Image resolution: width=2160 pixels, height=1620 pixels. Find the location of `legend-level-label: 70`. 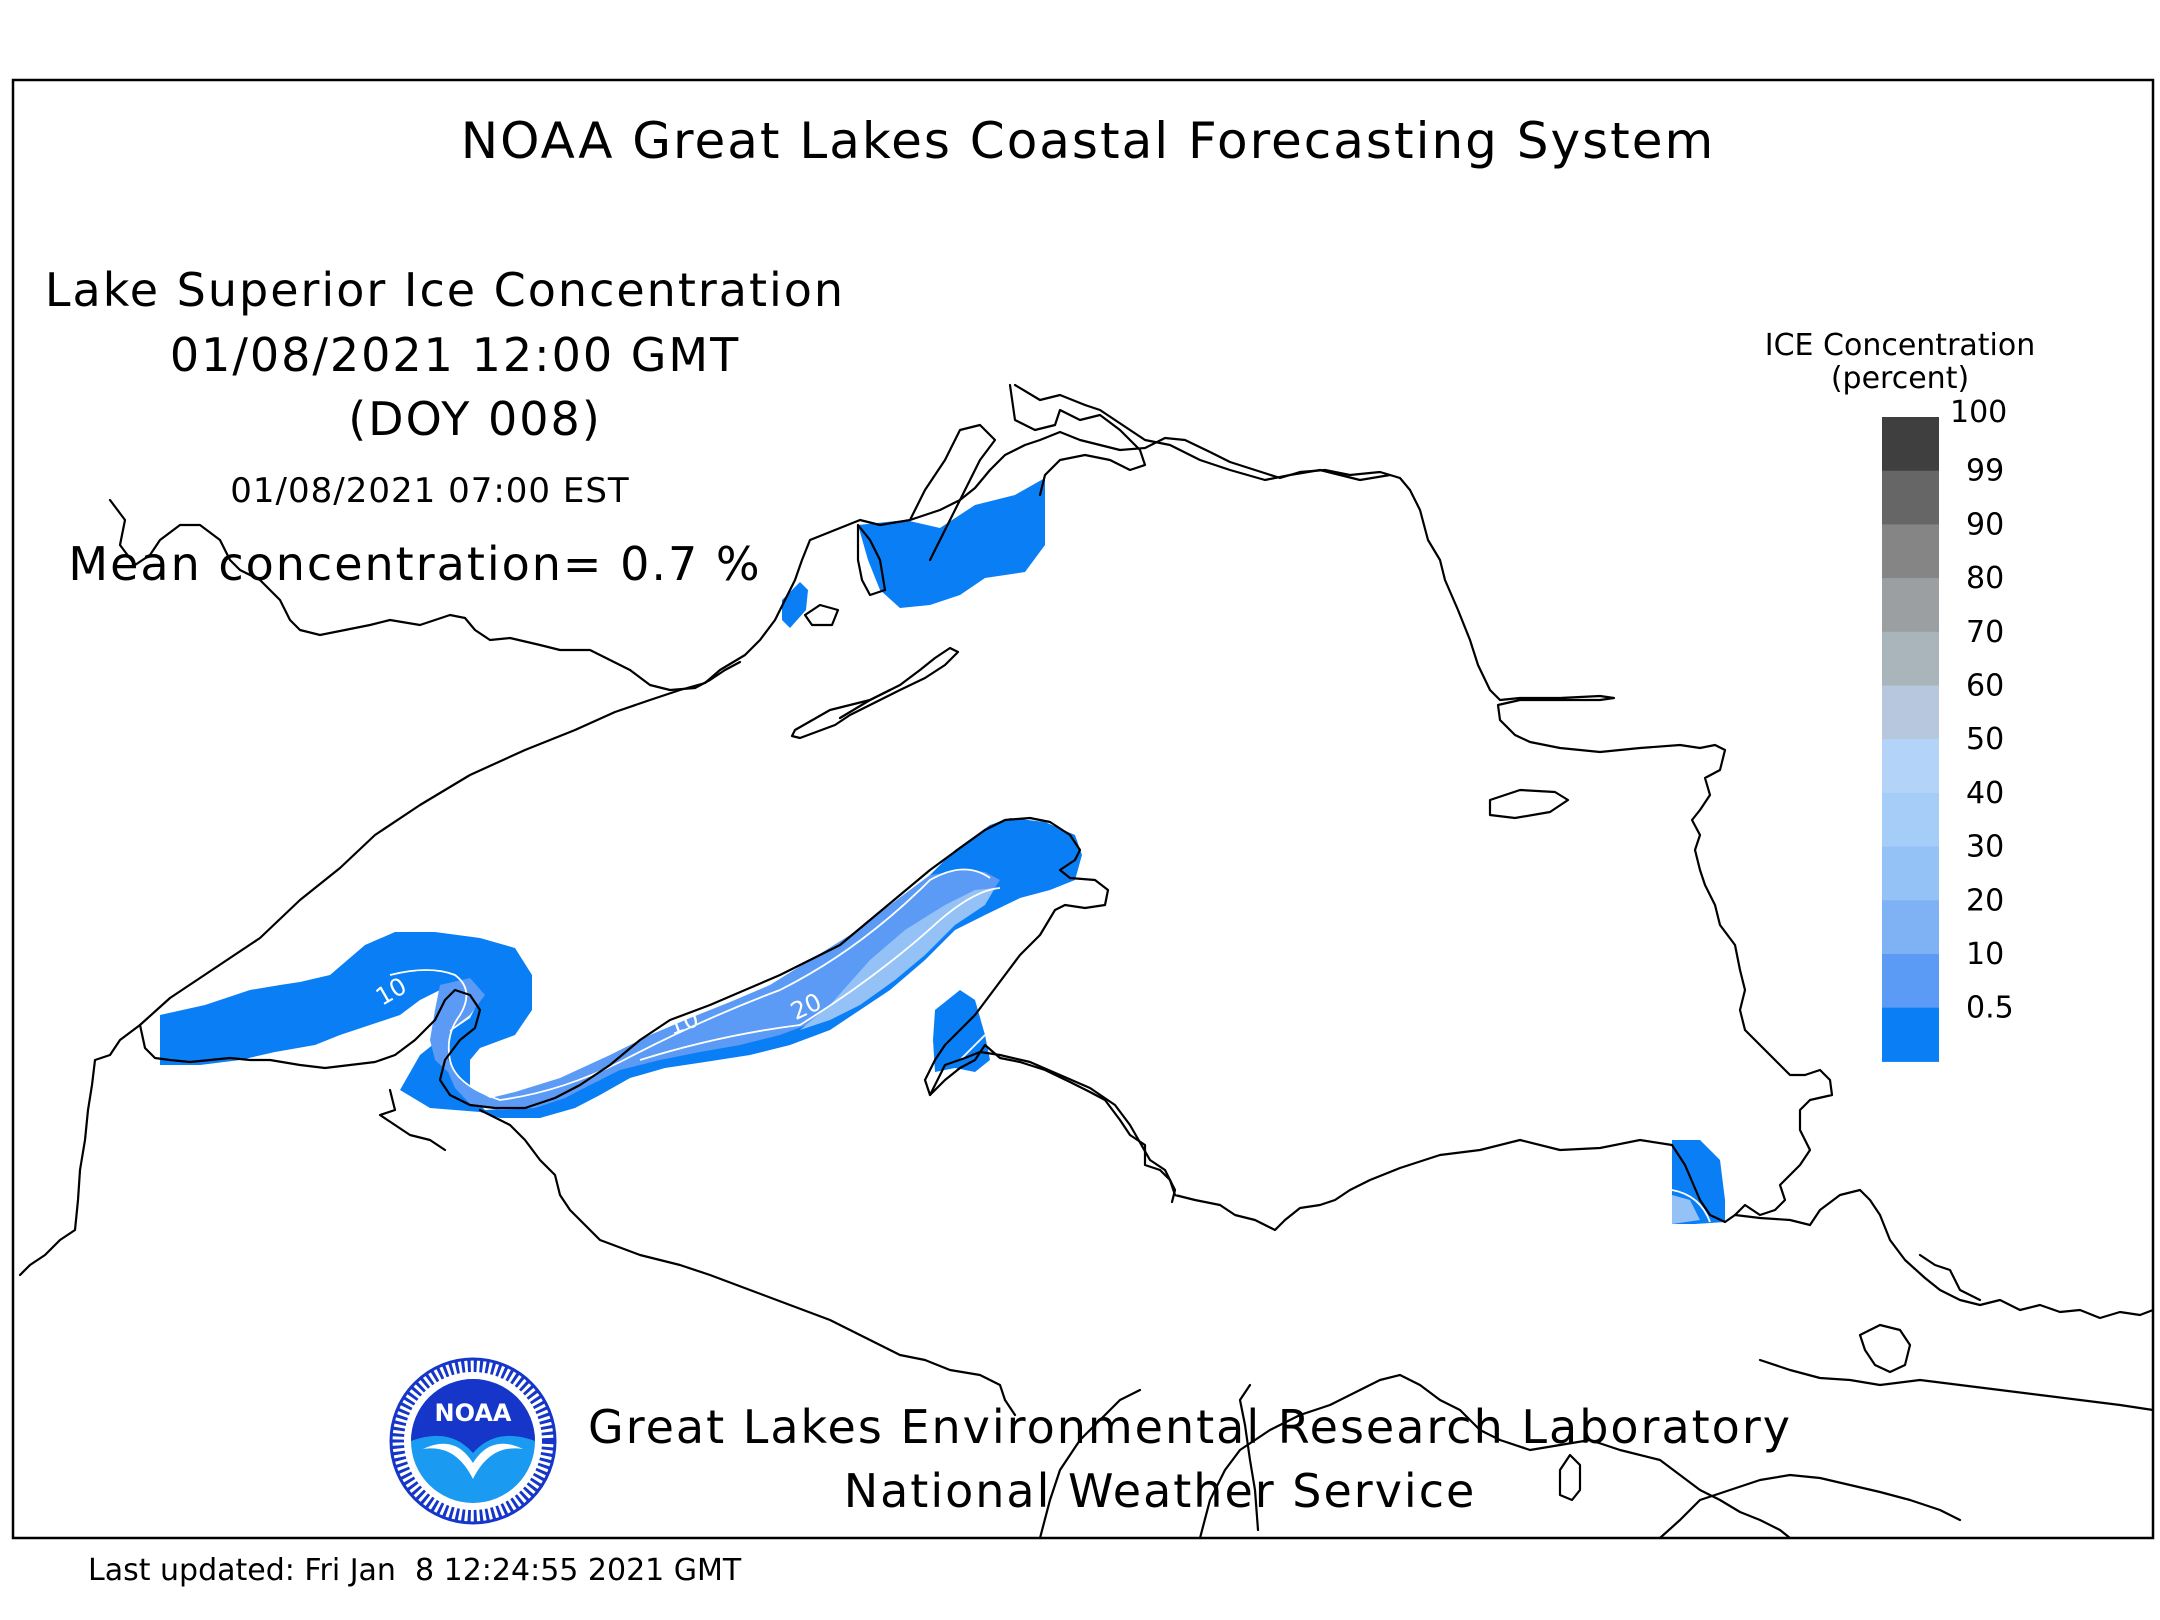

legend-level-label: 70 is located at coordinates (1985, 632).